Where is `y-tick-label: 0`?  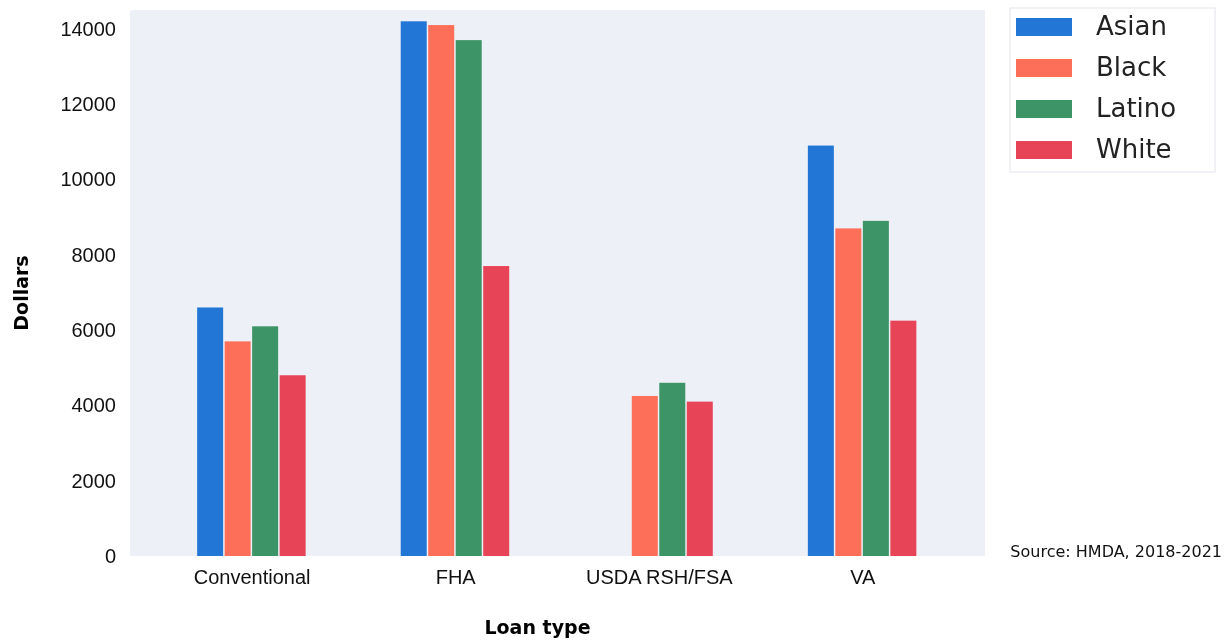 y-tick-label: 0 is located at coordinates (110, 555).